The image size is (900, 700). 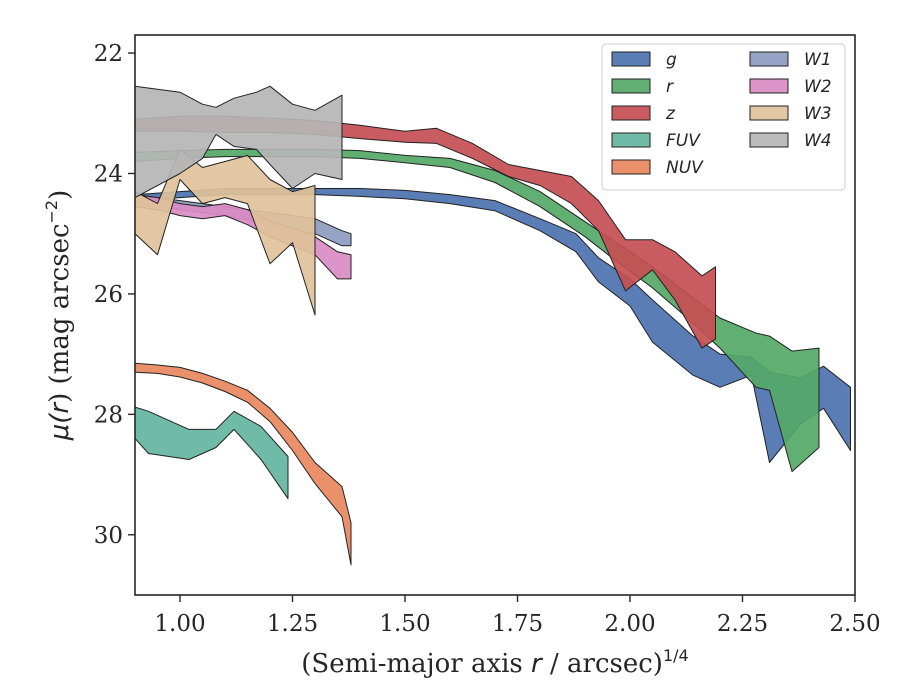 What do you see at coordinates (494, 662) in the screenshot?
I see `x-axis-title: (Semi-major axis r / arcsec)1/4` at bounding box center [494, 662].